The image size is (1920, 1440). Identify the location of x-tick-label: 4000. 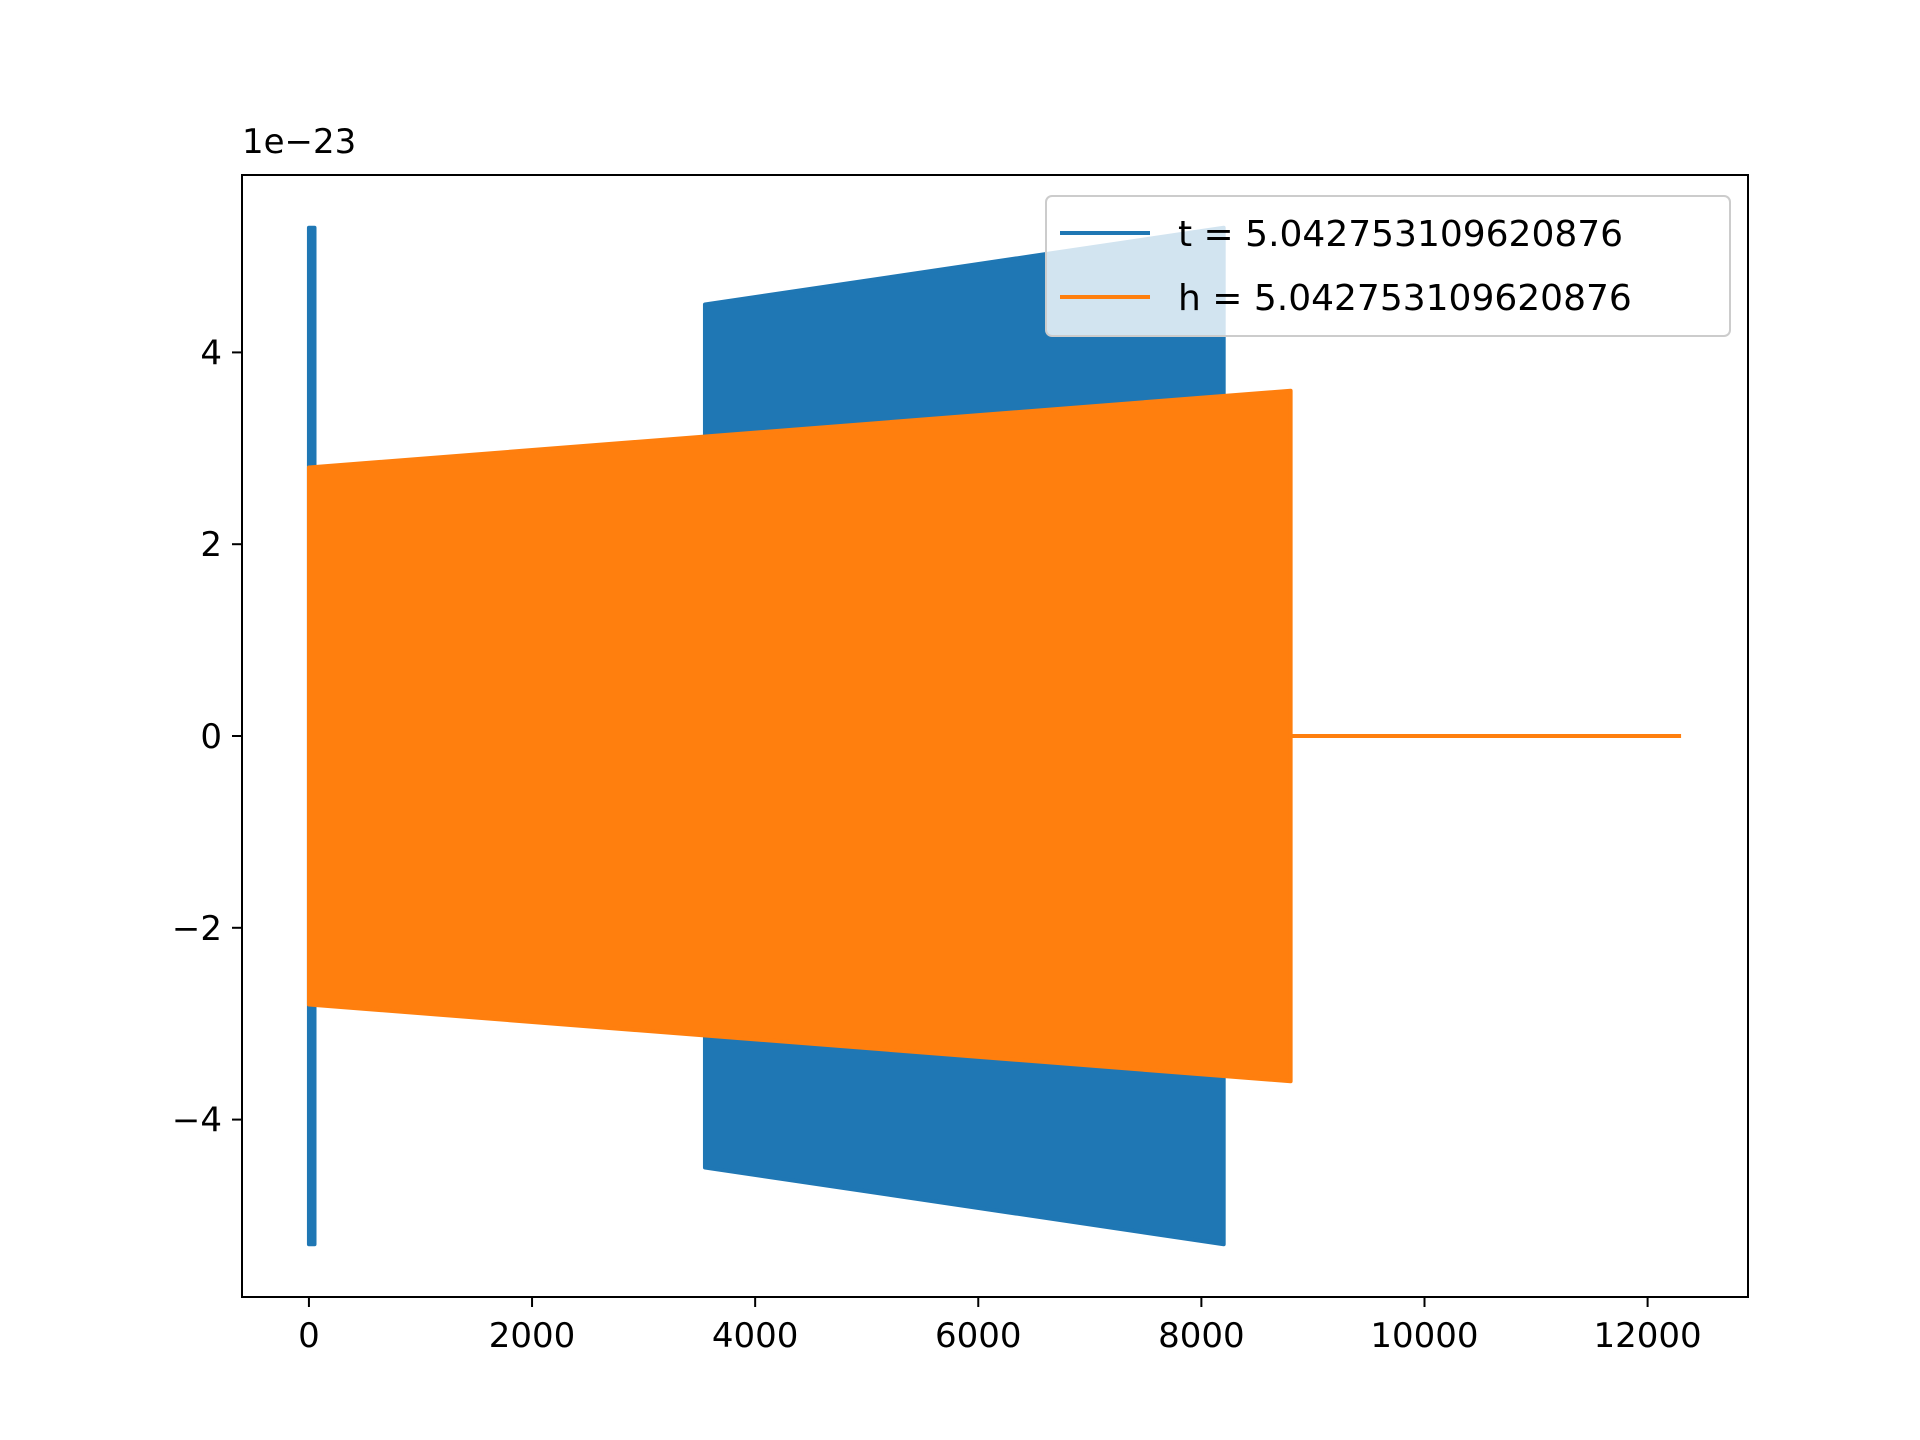
(755, 1336).